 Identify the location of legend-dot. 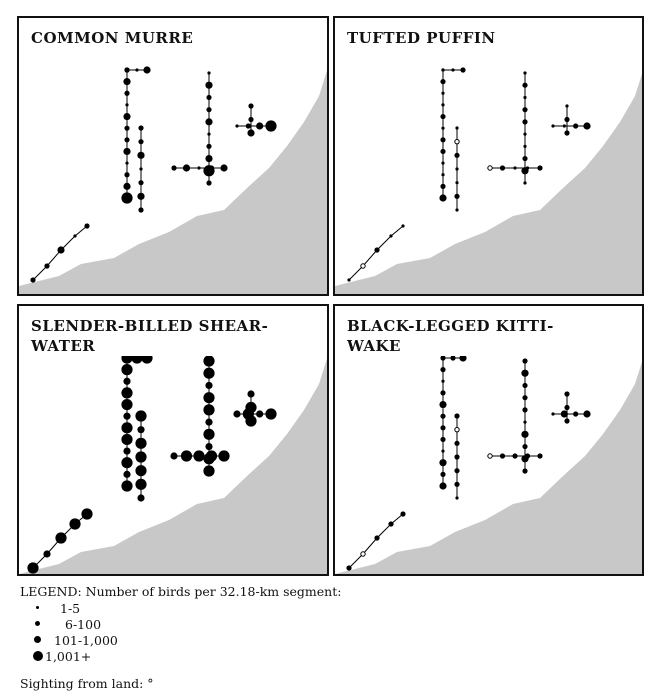
(37, 639).